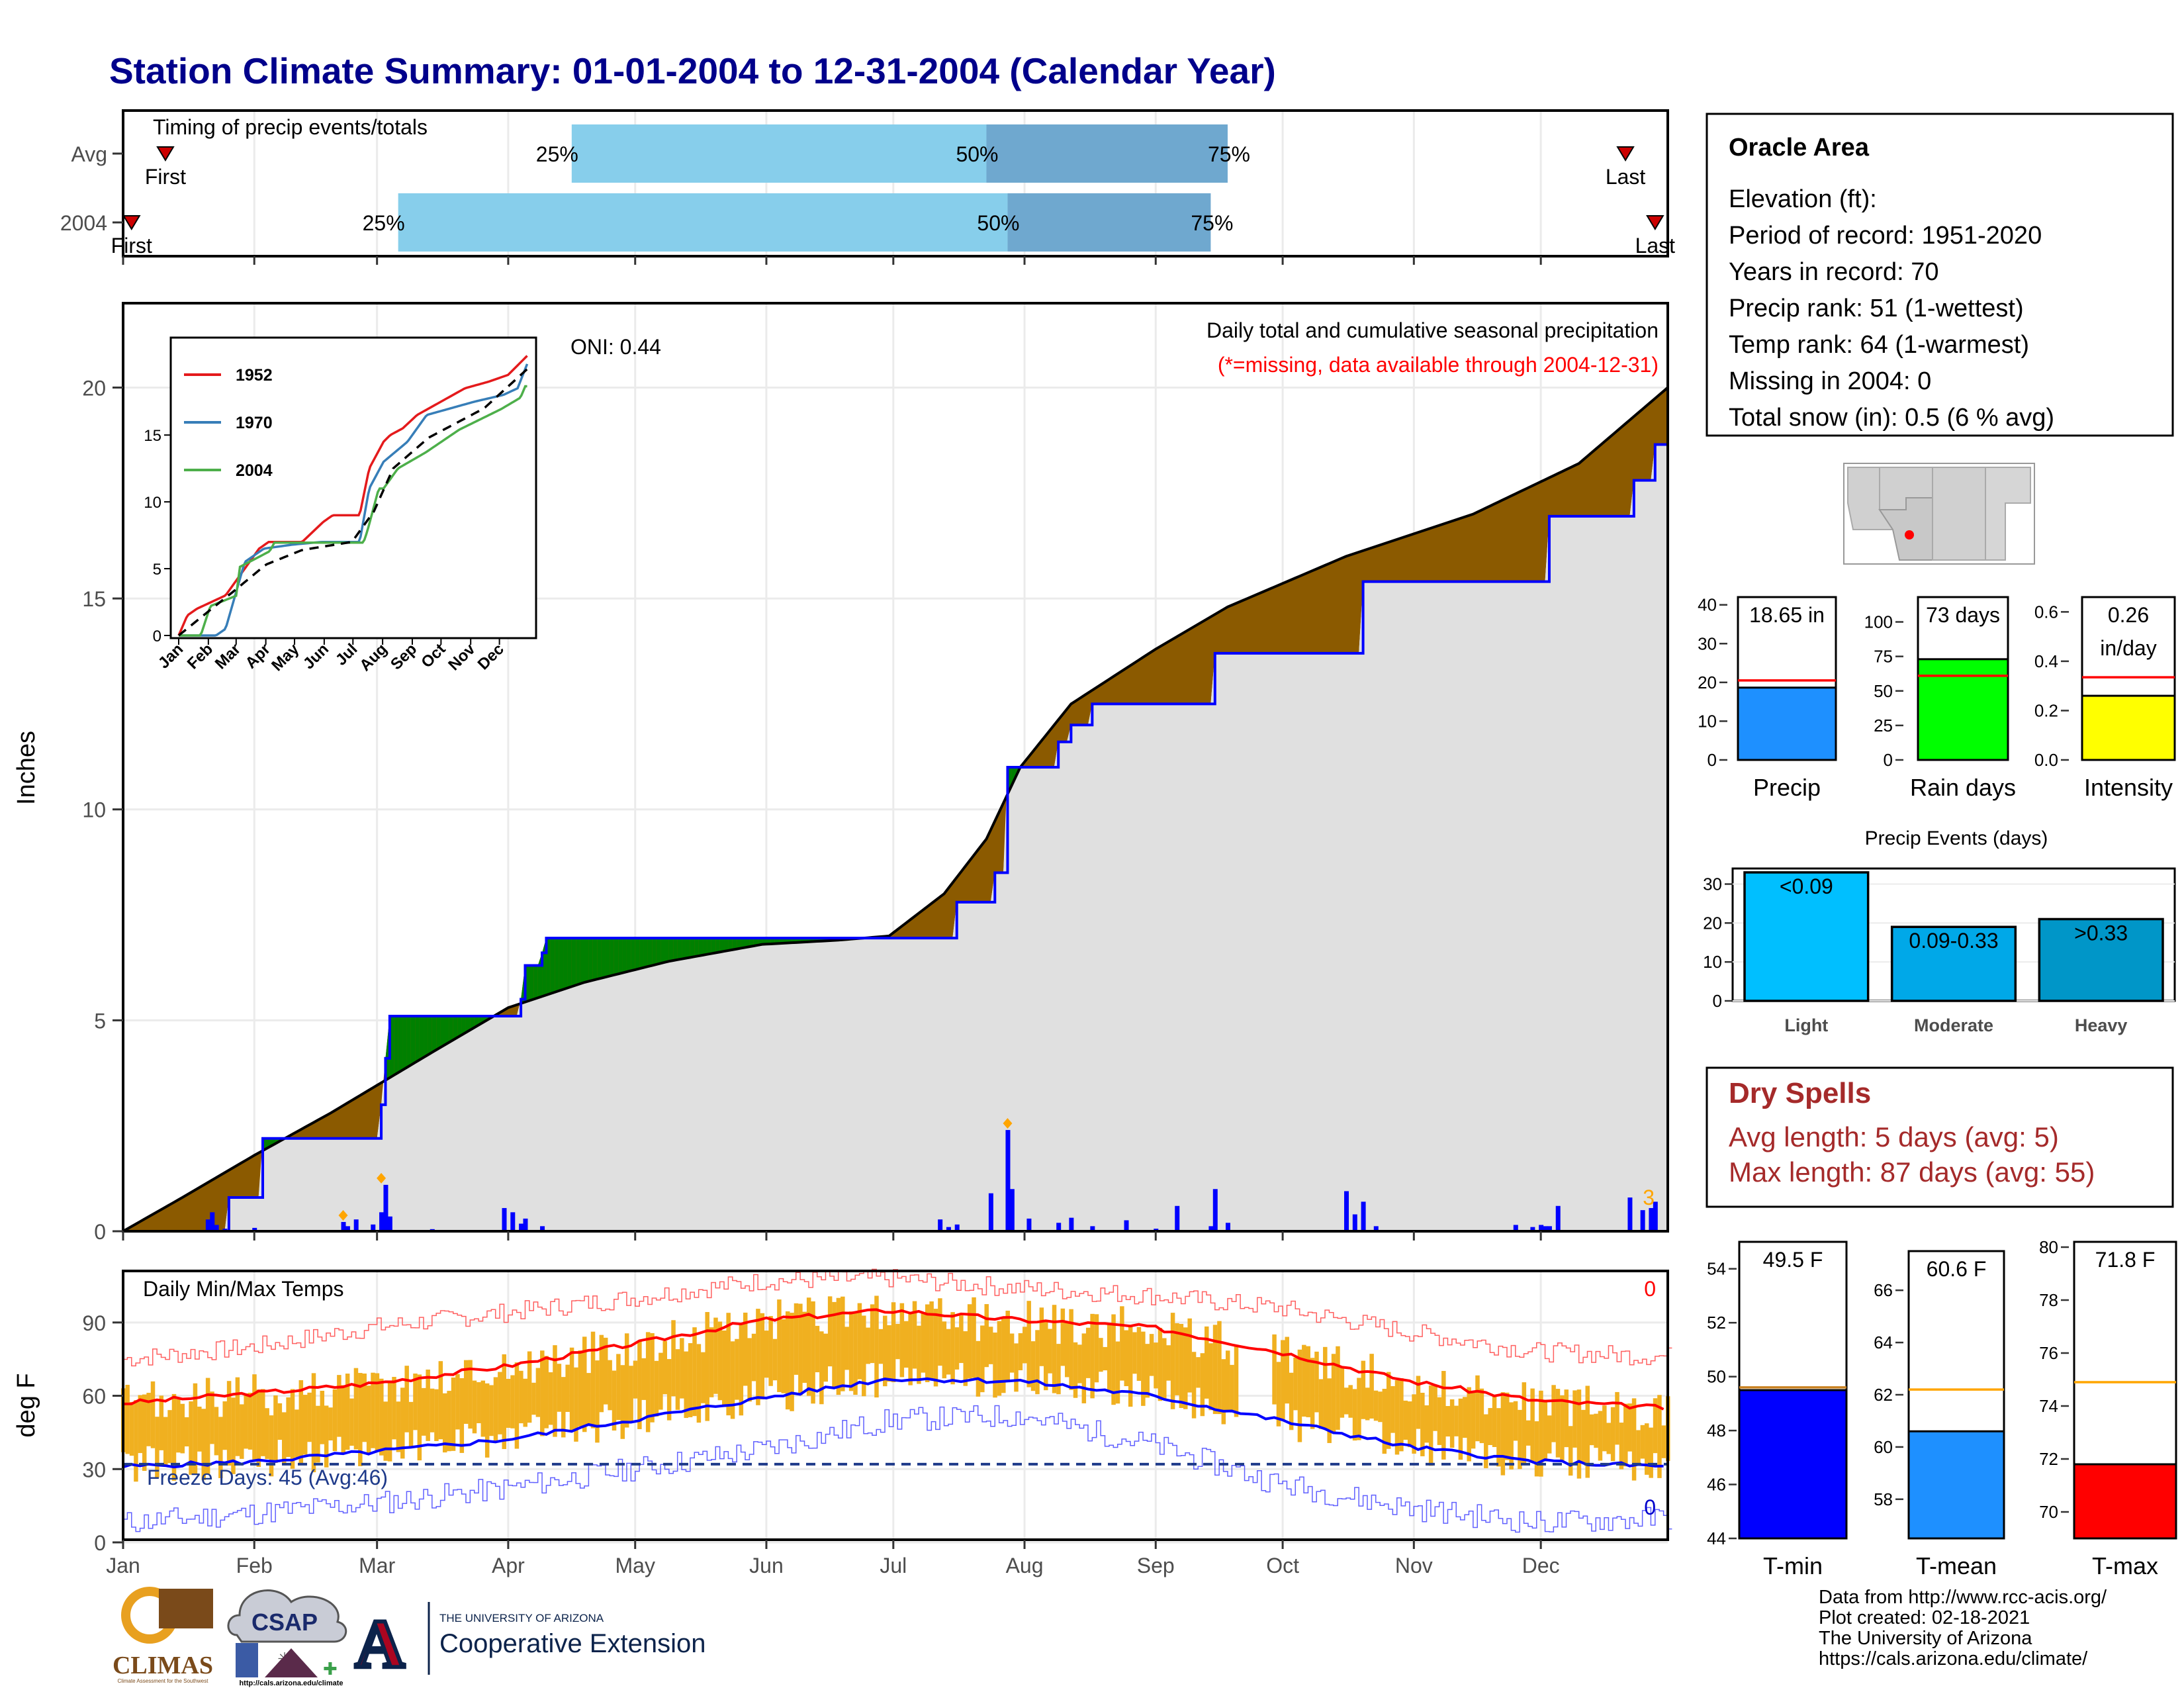 This screenshot has width=2184, height=1688. I want to click on precip-ytick-label: 5, so click(100, 1021).